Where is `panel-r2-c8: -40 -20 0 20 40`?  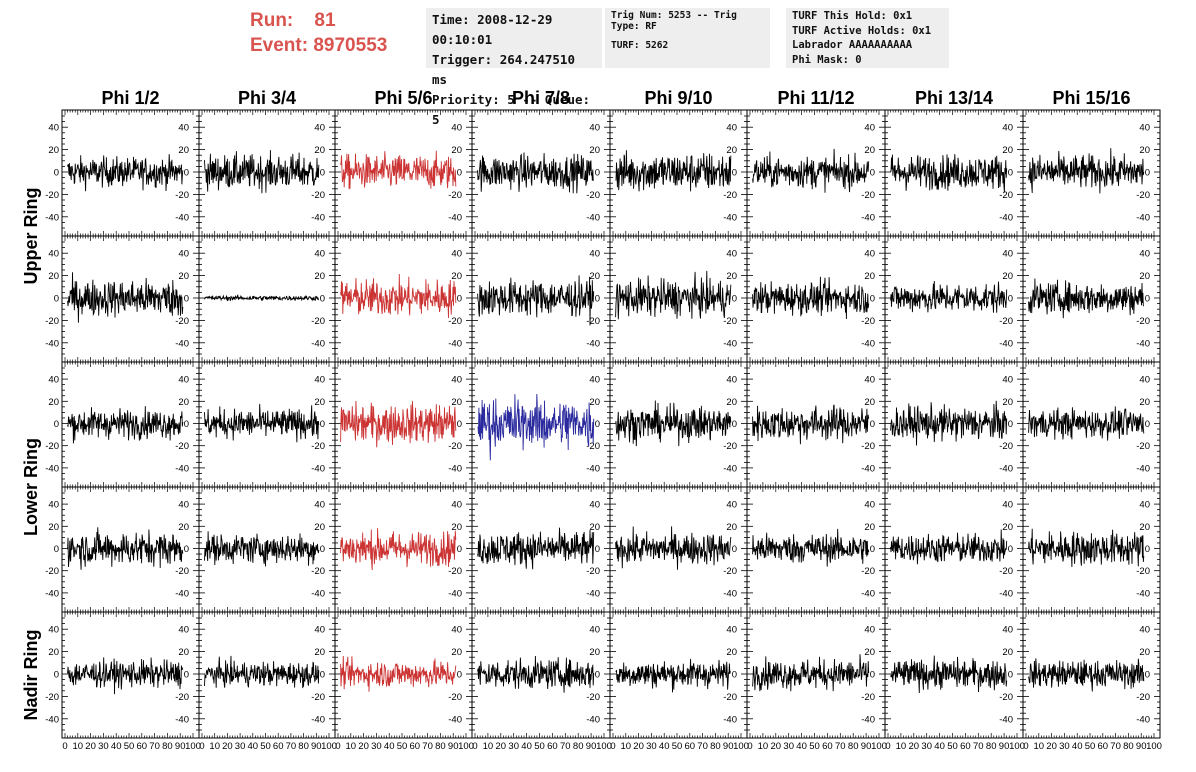 panel-r2-c8: -40 -20 0 20 40 is located at coordinates (1091, 299).